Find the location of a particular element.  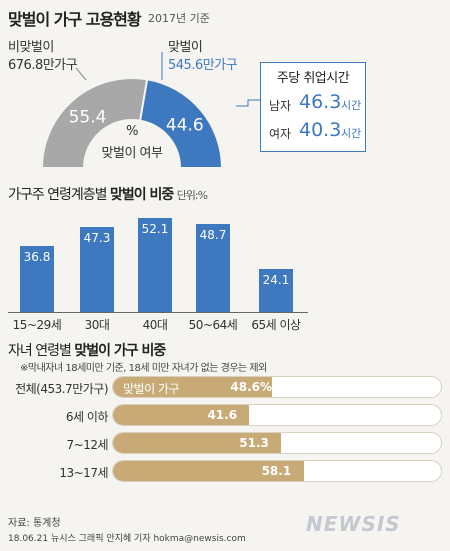

work-hours-title: 주당 취업시간 is located at coordinates (313, 78).